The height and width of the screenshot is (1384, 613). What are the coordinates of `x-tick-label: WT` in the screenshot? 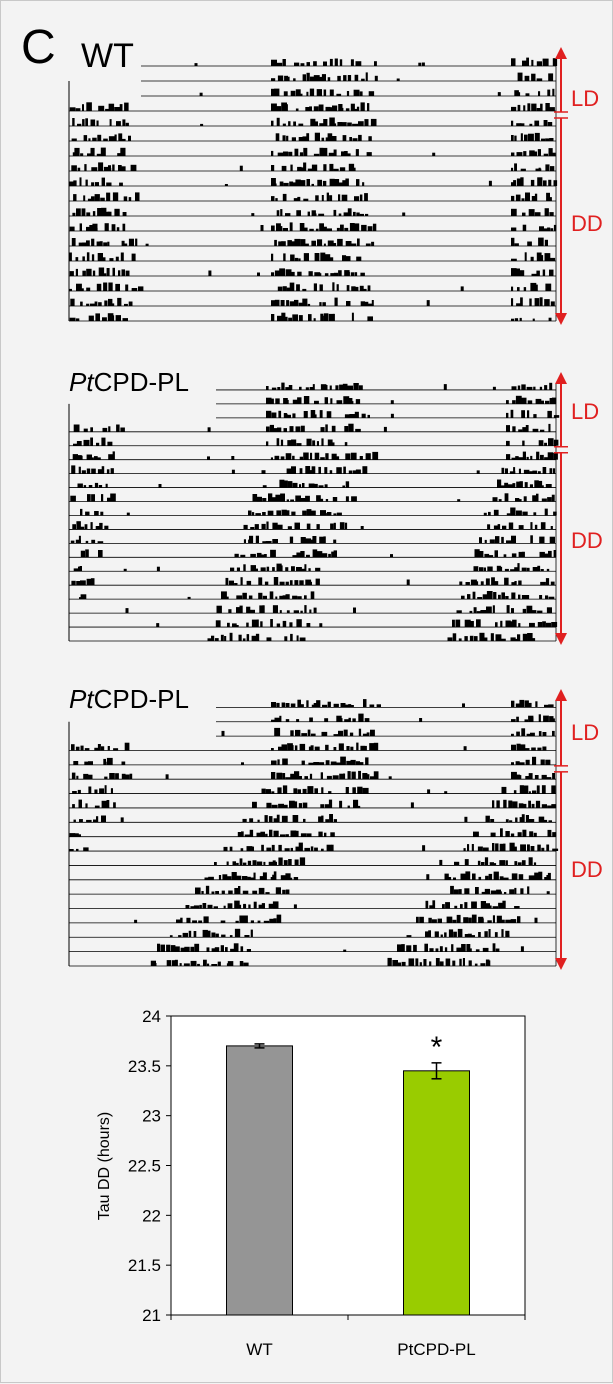 It's located at (259, 1349).